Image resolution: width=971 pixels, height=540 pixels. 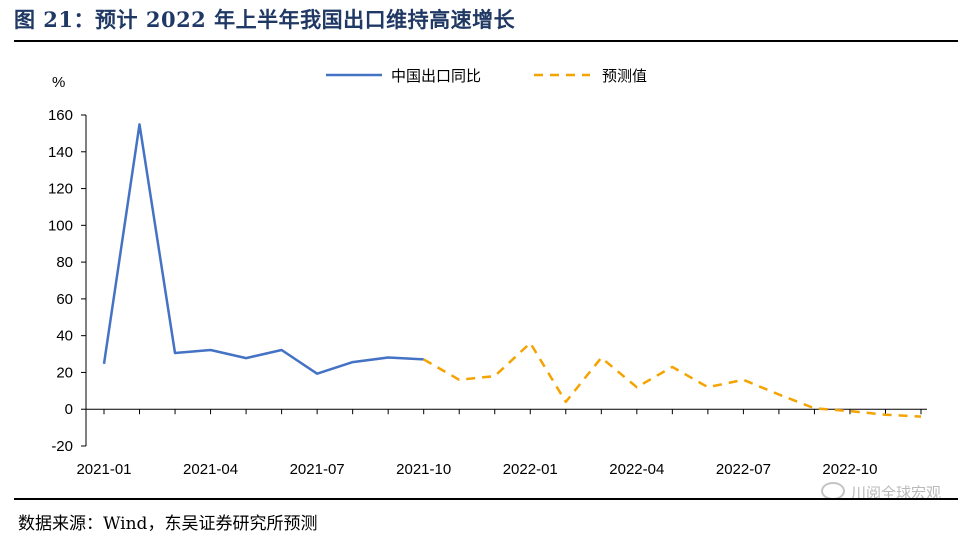 I want to click on x-tick-label: 2021-07, so click(x=317, y=469).